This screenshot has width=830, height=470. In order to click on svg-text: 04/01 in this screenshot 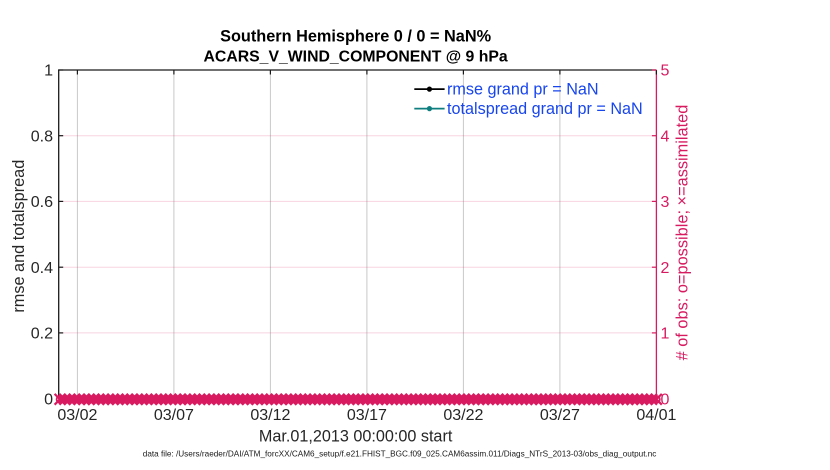, I will do `click(656, 415)`.